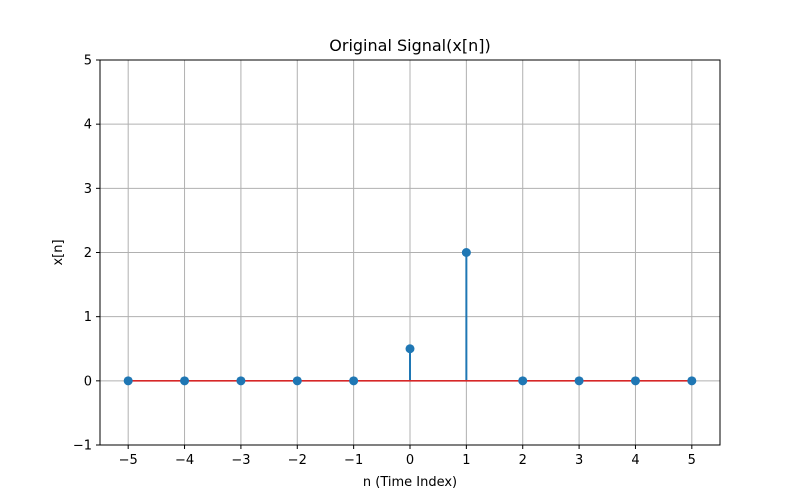 Image resolution: width=800 pixels, height=500 pixels. I want to click on y-axis-label: x[n], so click(58, 252).